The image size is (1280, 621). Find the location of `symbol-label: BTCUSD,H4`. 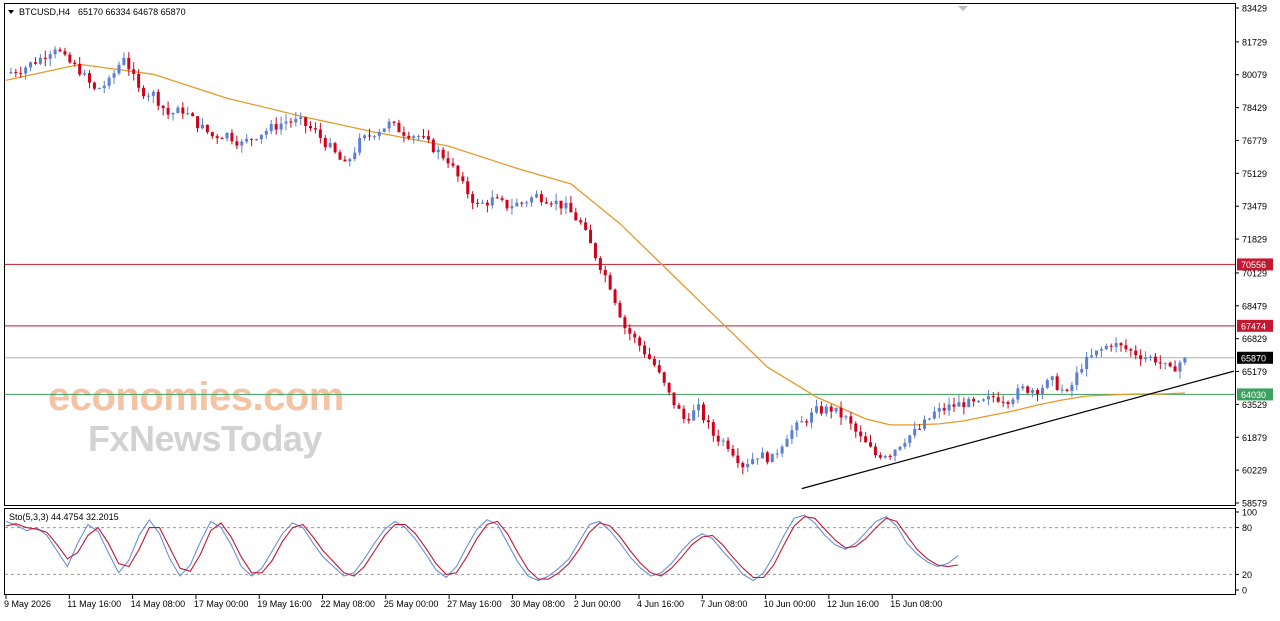

symbol-label: BTCUSD,H4 is located at coordinates (44, 12).